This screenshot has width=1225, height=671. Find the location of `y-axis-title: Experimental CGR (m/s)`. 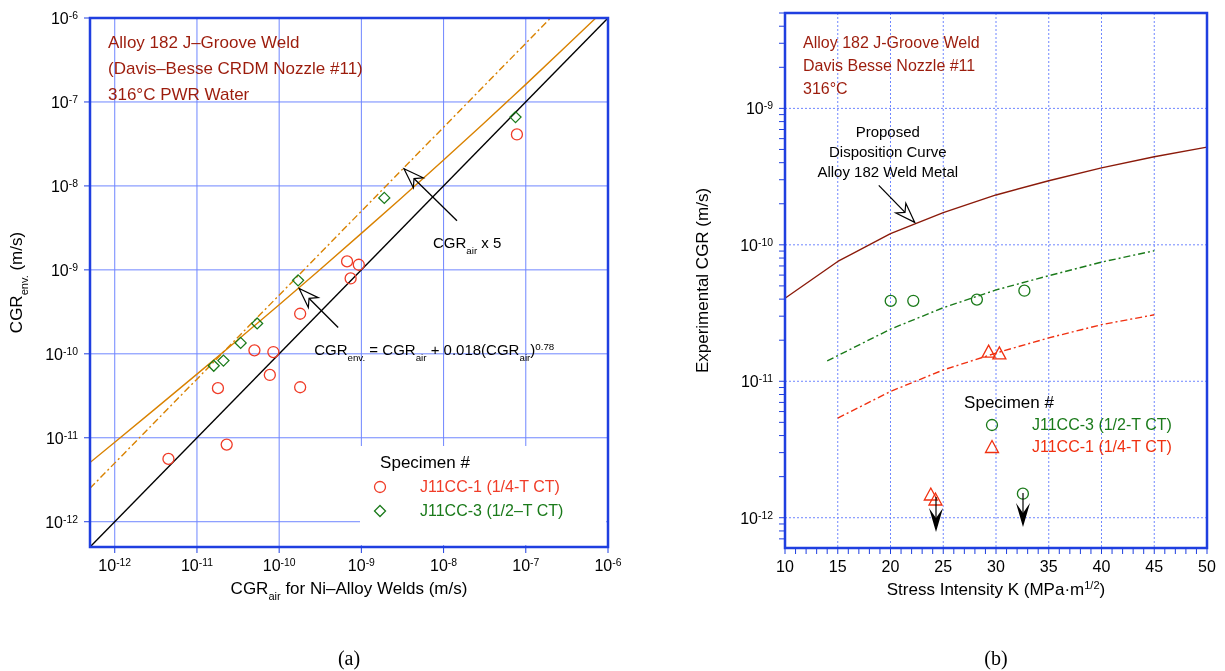

y-axis-title: Experimental CGR (m/s) is located at coordinates (702, 280).